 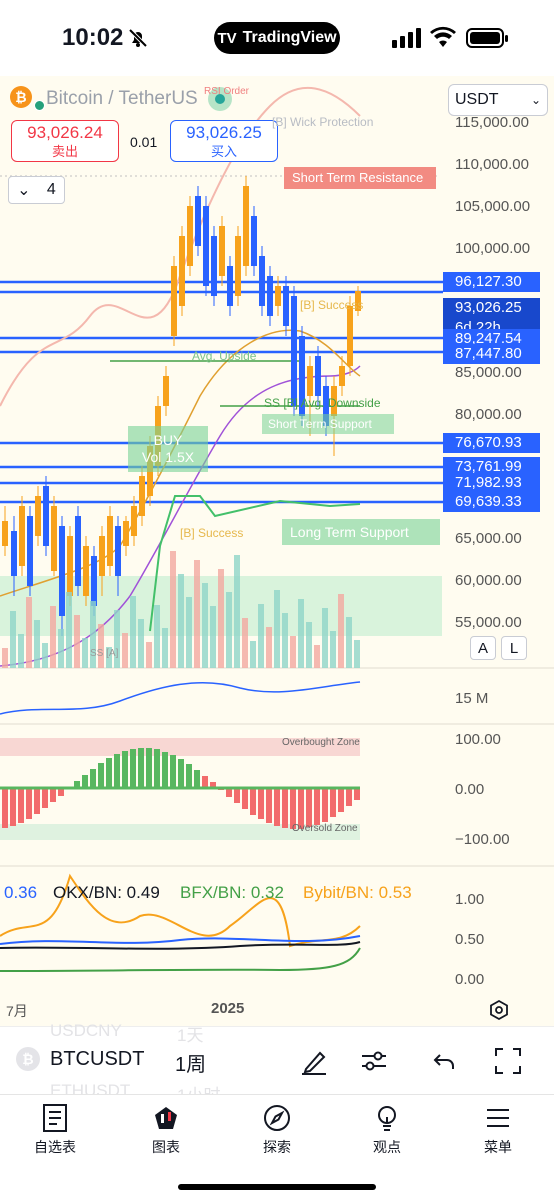 I want to click on bfx-ratio-line, so click(x=180, y=959).